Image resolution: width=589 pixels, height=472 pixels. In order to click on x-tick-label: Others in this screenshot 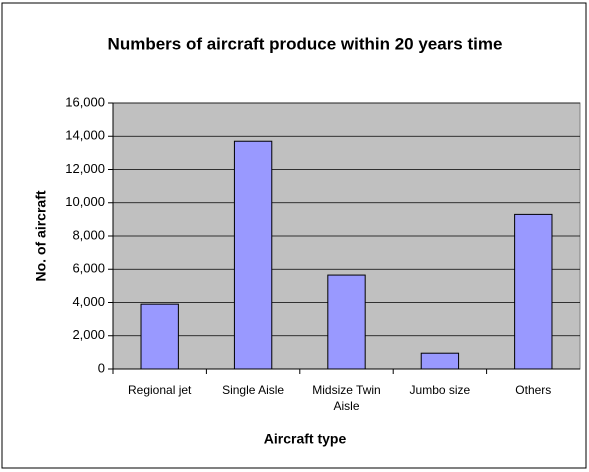, I will do `click(533, 390)`.